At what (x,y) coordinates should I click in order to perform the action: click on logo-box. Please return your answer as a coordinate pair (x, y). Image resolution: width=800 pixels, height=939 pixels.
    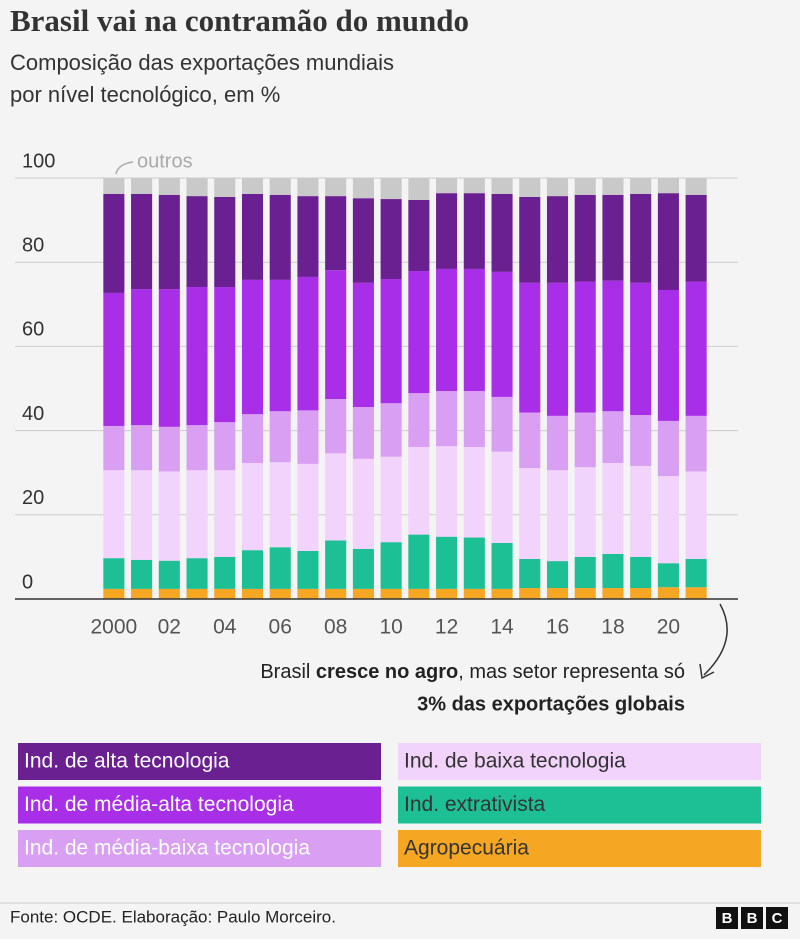
    Looking at the image, I should click on (727, 918).